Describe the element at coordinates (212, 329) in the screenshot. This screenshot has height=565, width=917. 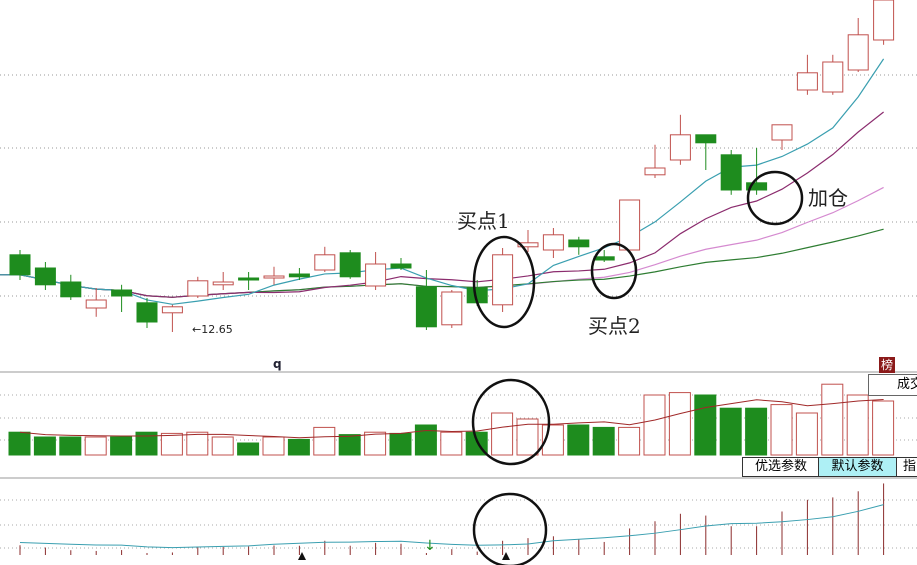
I see `low-price-label: ←12.65` at that location.